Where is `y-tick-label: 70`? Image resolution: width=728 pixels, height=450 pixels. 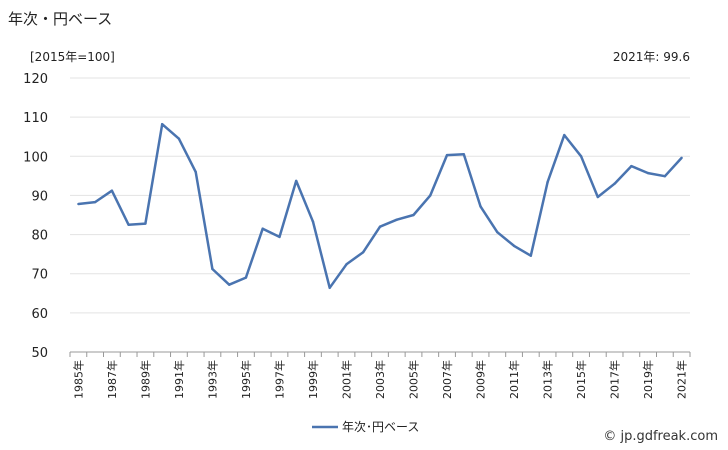 y-tick-label: 70 is located at coordinates (39, 275).